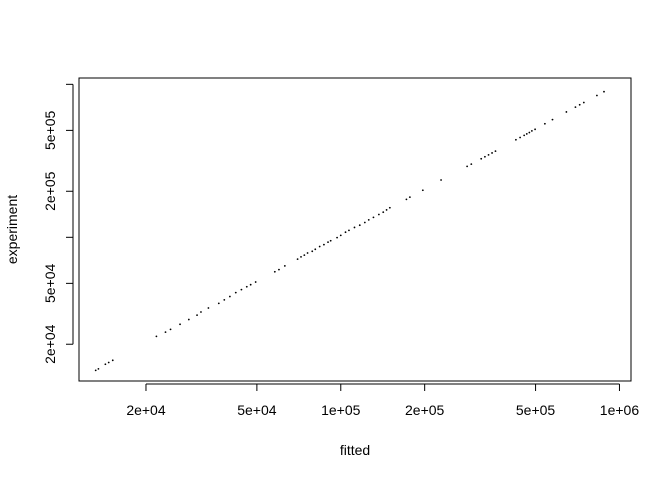  What do you see at coordinates (50, 344) in the screenshot?
I see `y-tick-label: 2e+04` at bounding box center [50, 344].